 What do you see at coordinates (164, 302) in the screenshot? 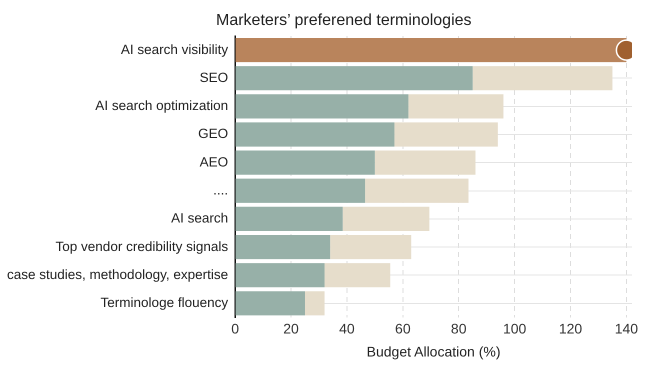
I see `y-tick-label: Terminologe flouency` at bounding box center [164, 302].